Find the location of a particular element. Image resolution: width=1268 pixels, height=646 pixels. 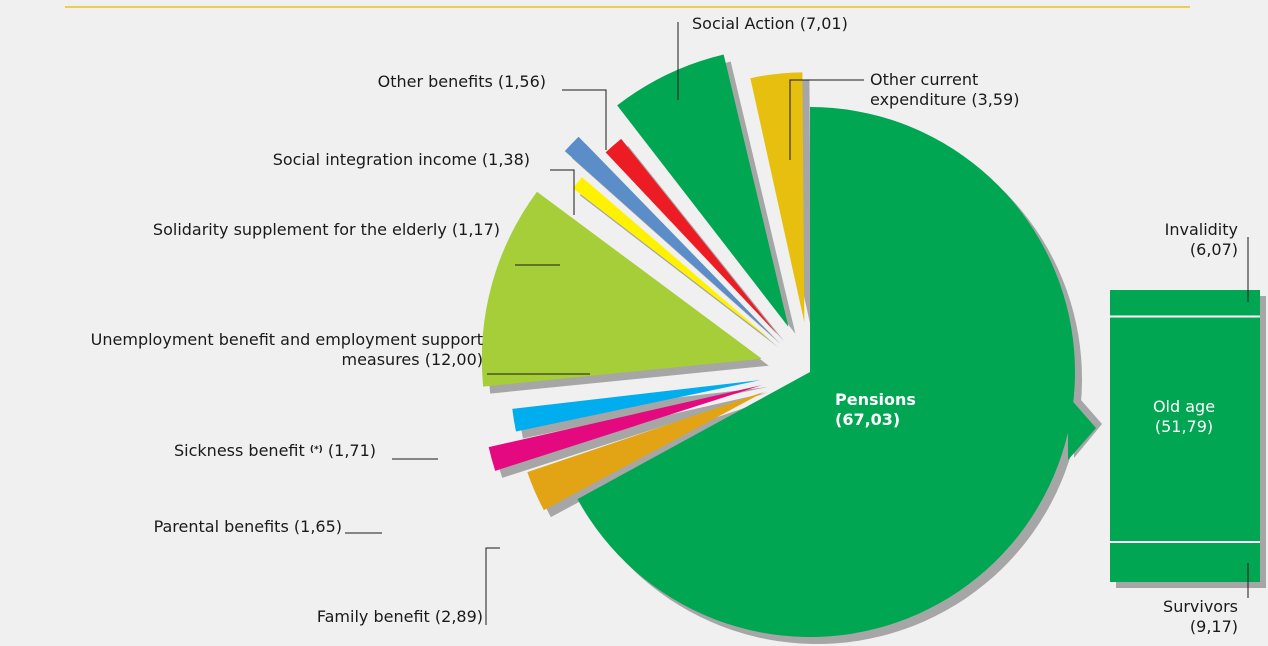

label-parental: Parental benefits (1,65) is located at coordinates (247, 526).